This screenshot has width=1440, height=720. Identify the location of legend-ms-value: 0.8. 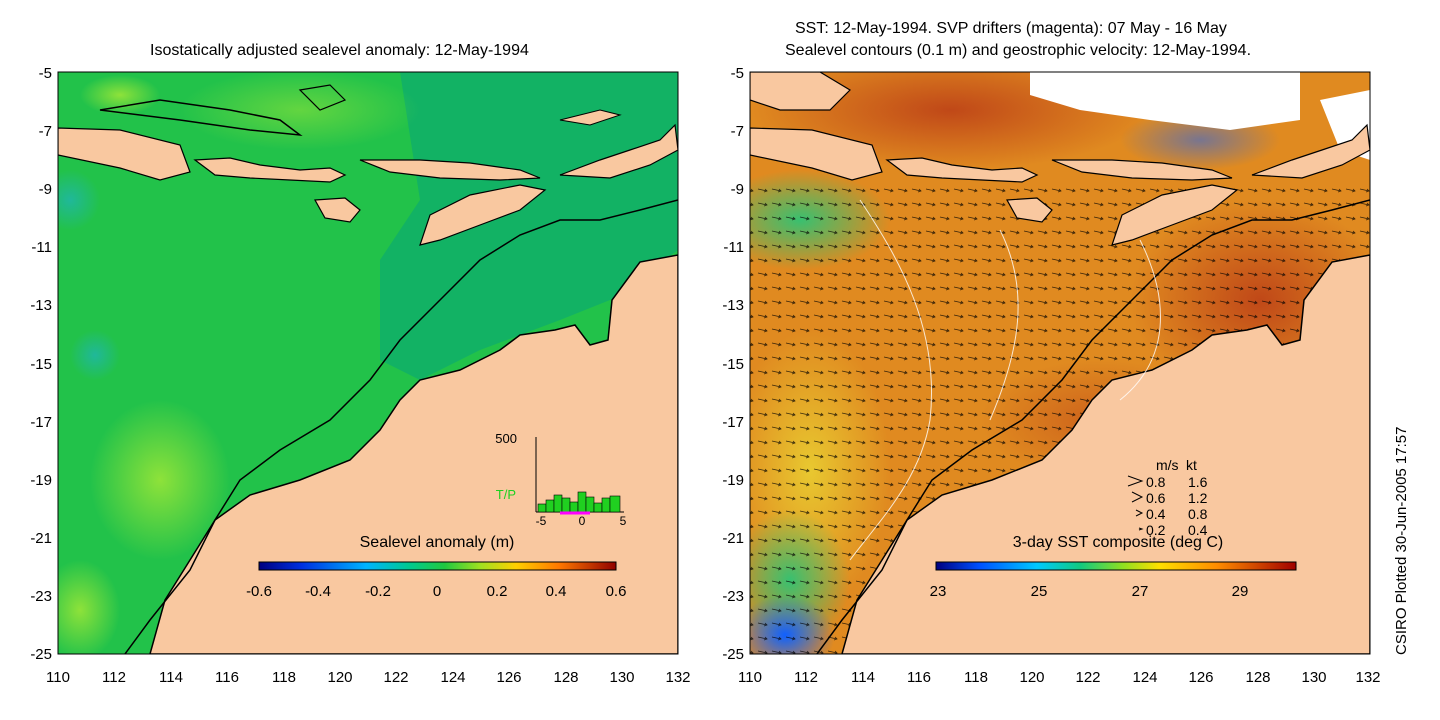
(1156, 482).